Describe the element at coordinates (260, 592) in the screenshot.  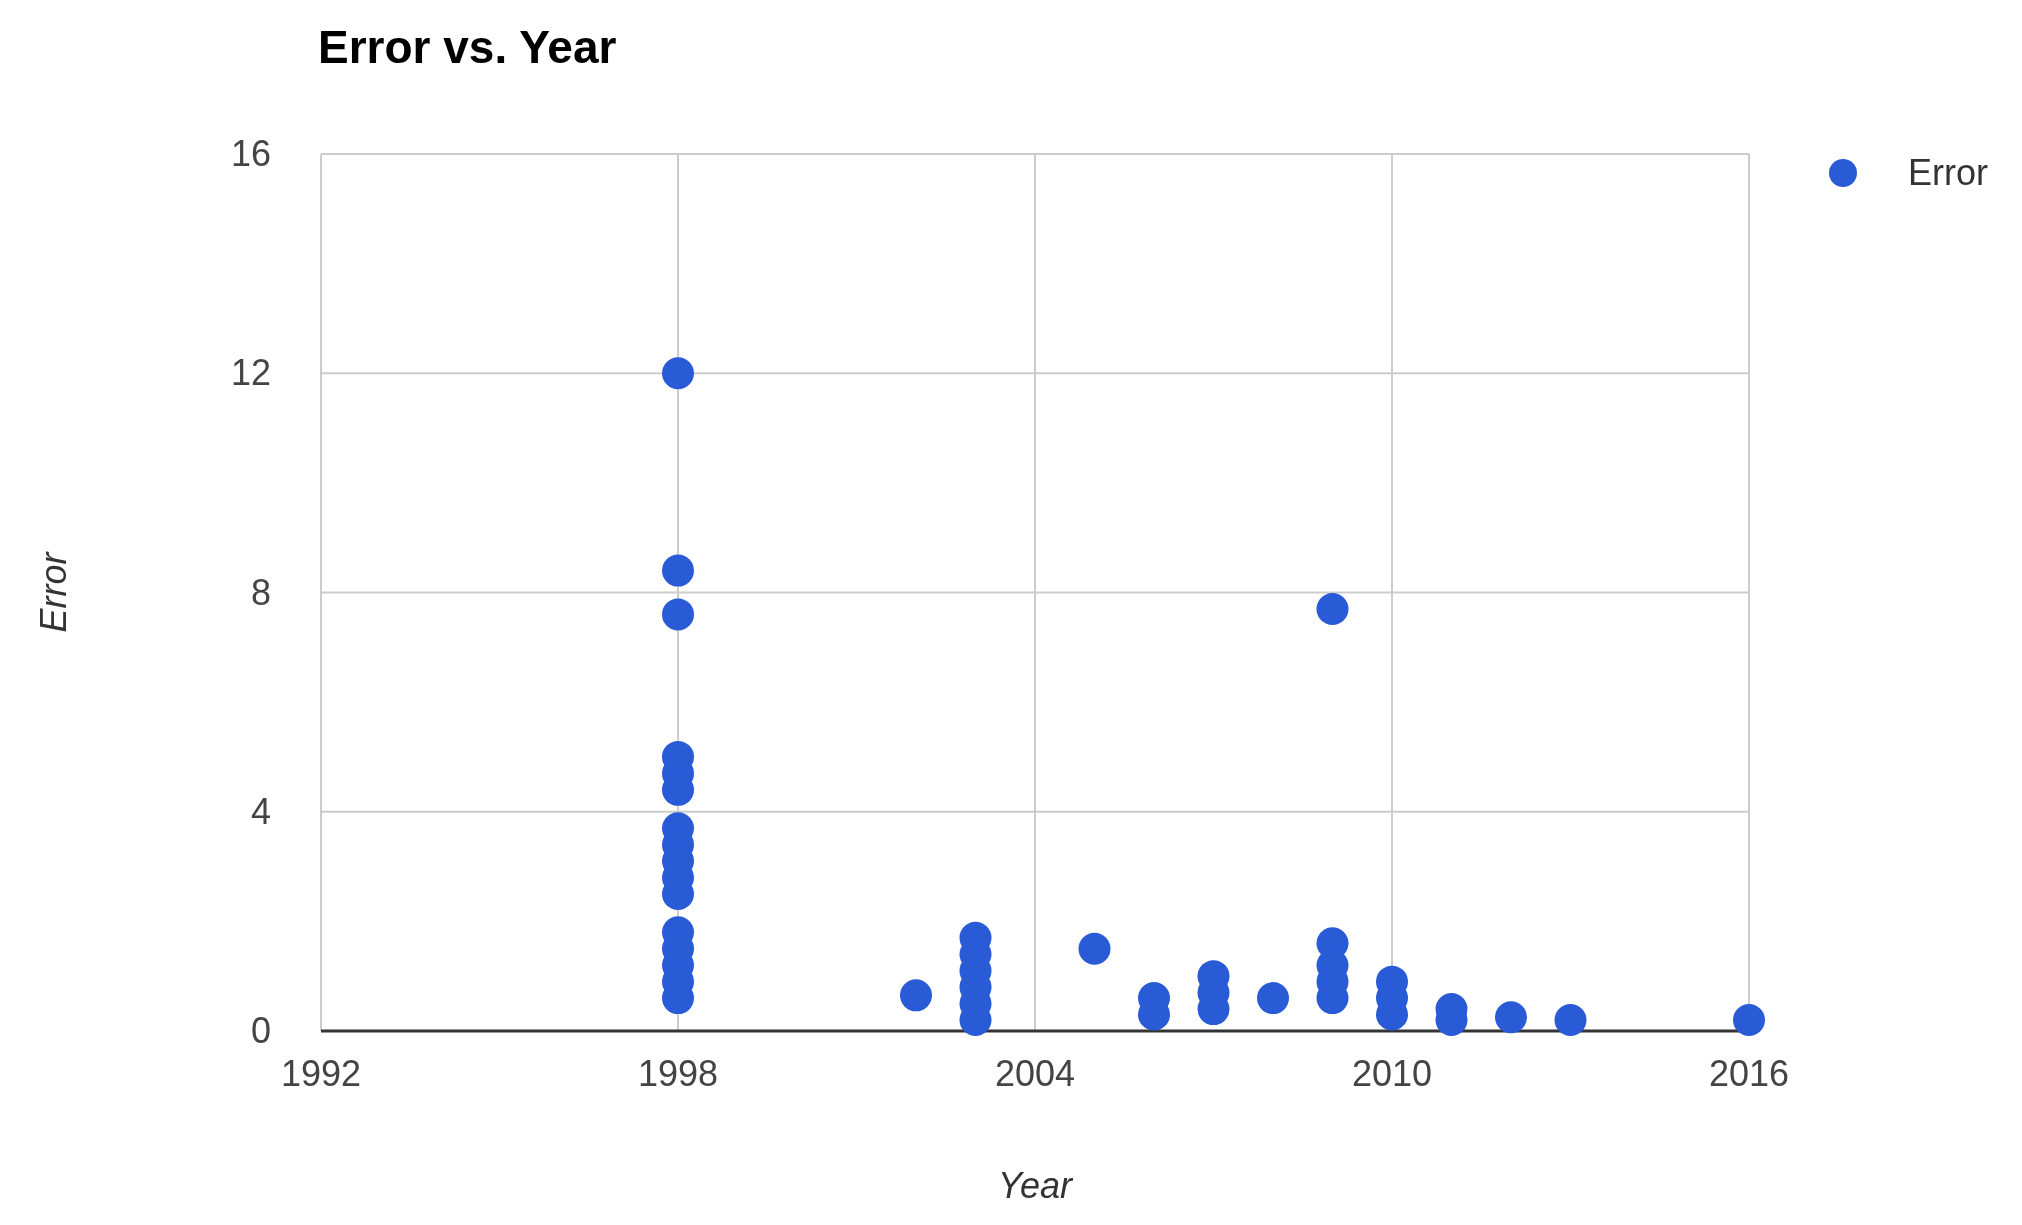
I see `y-tick-label: 8` at that location.